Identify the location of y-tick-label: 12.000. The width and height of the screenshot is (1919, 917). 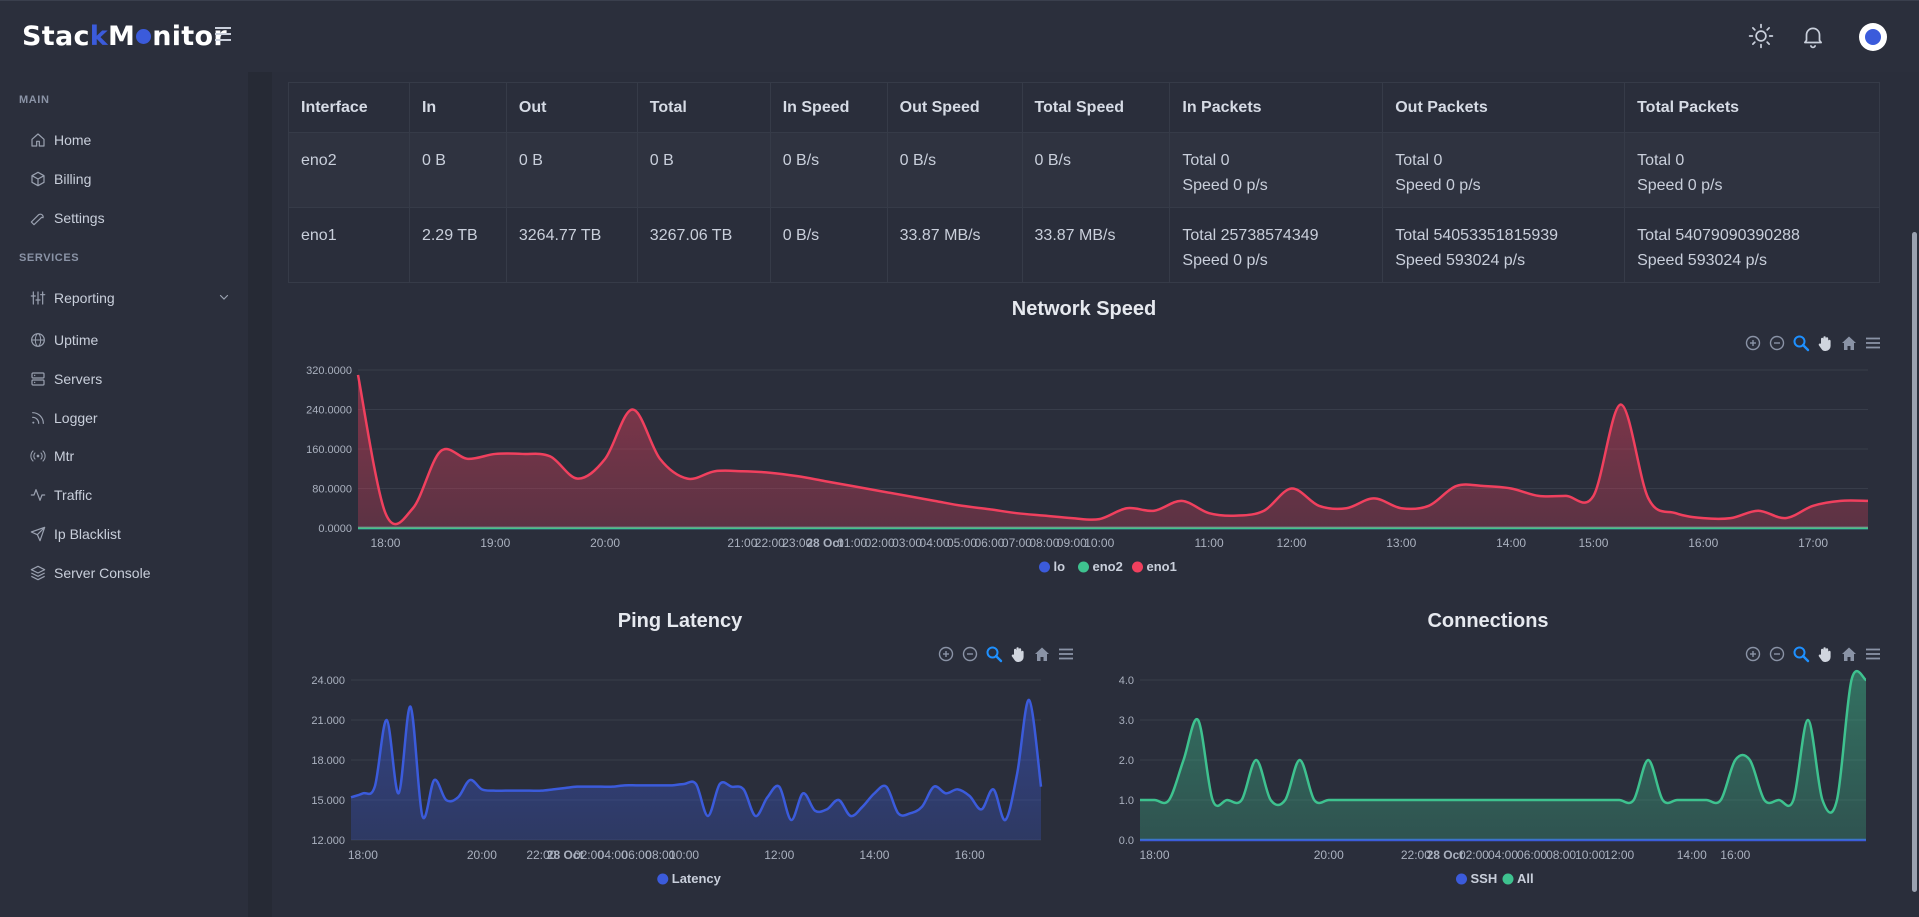
(328, 841).